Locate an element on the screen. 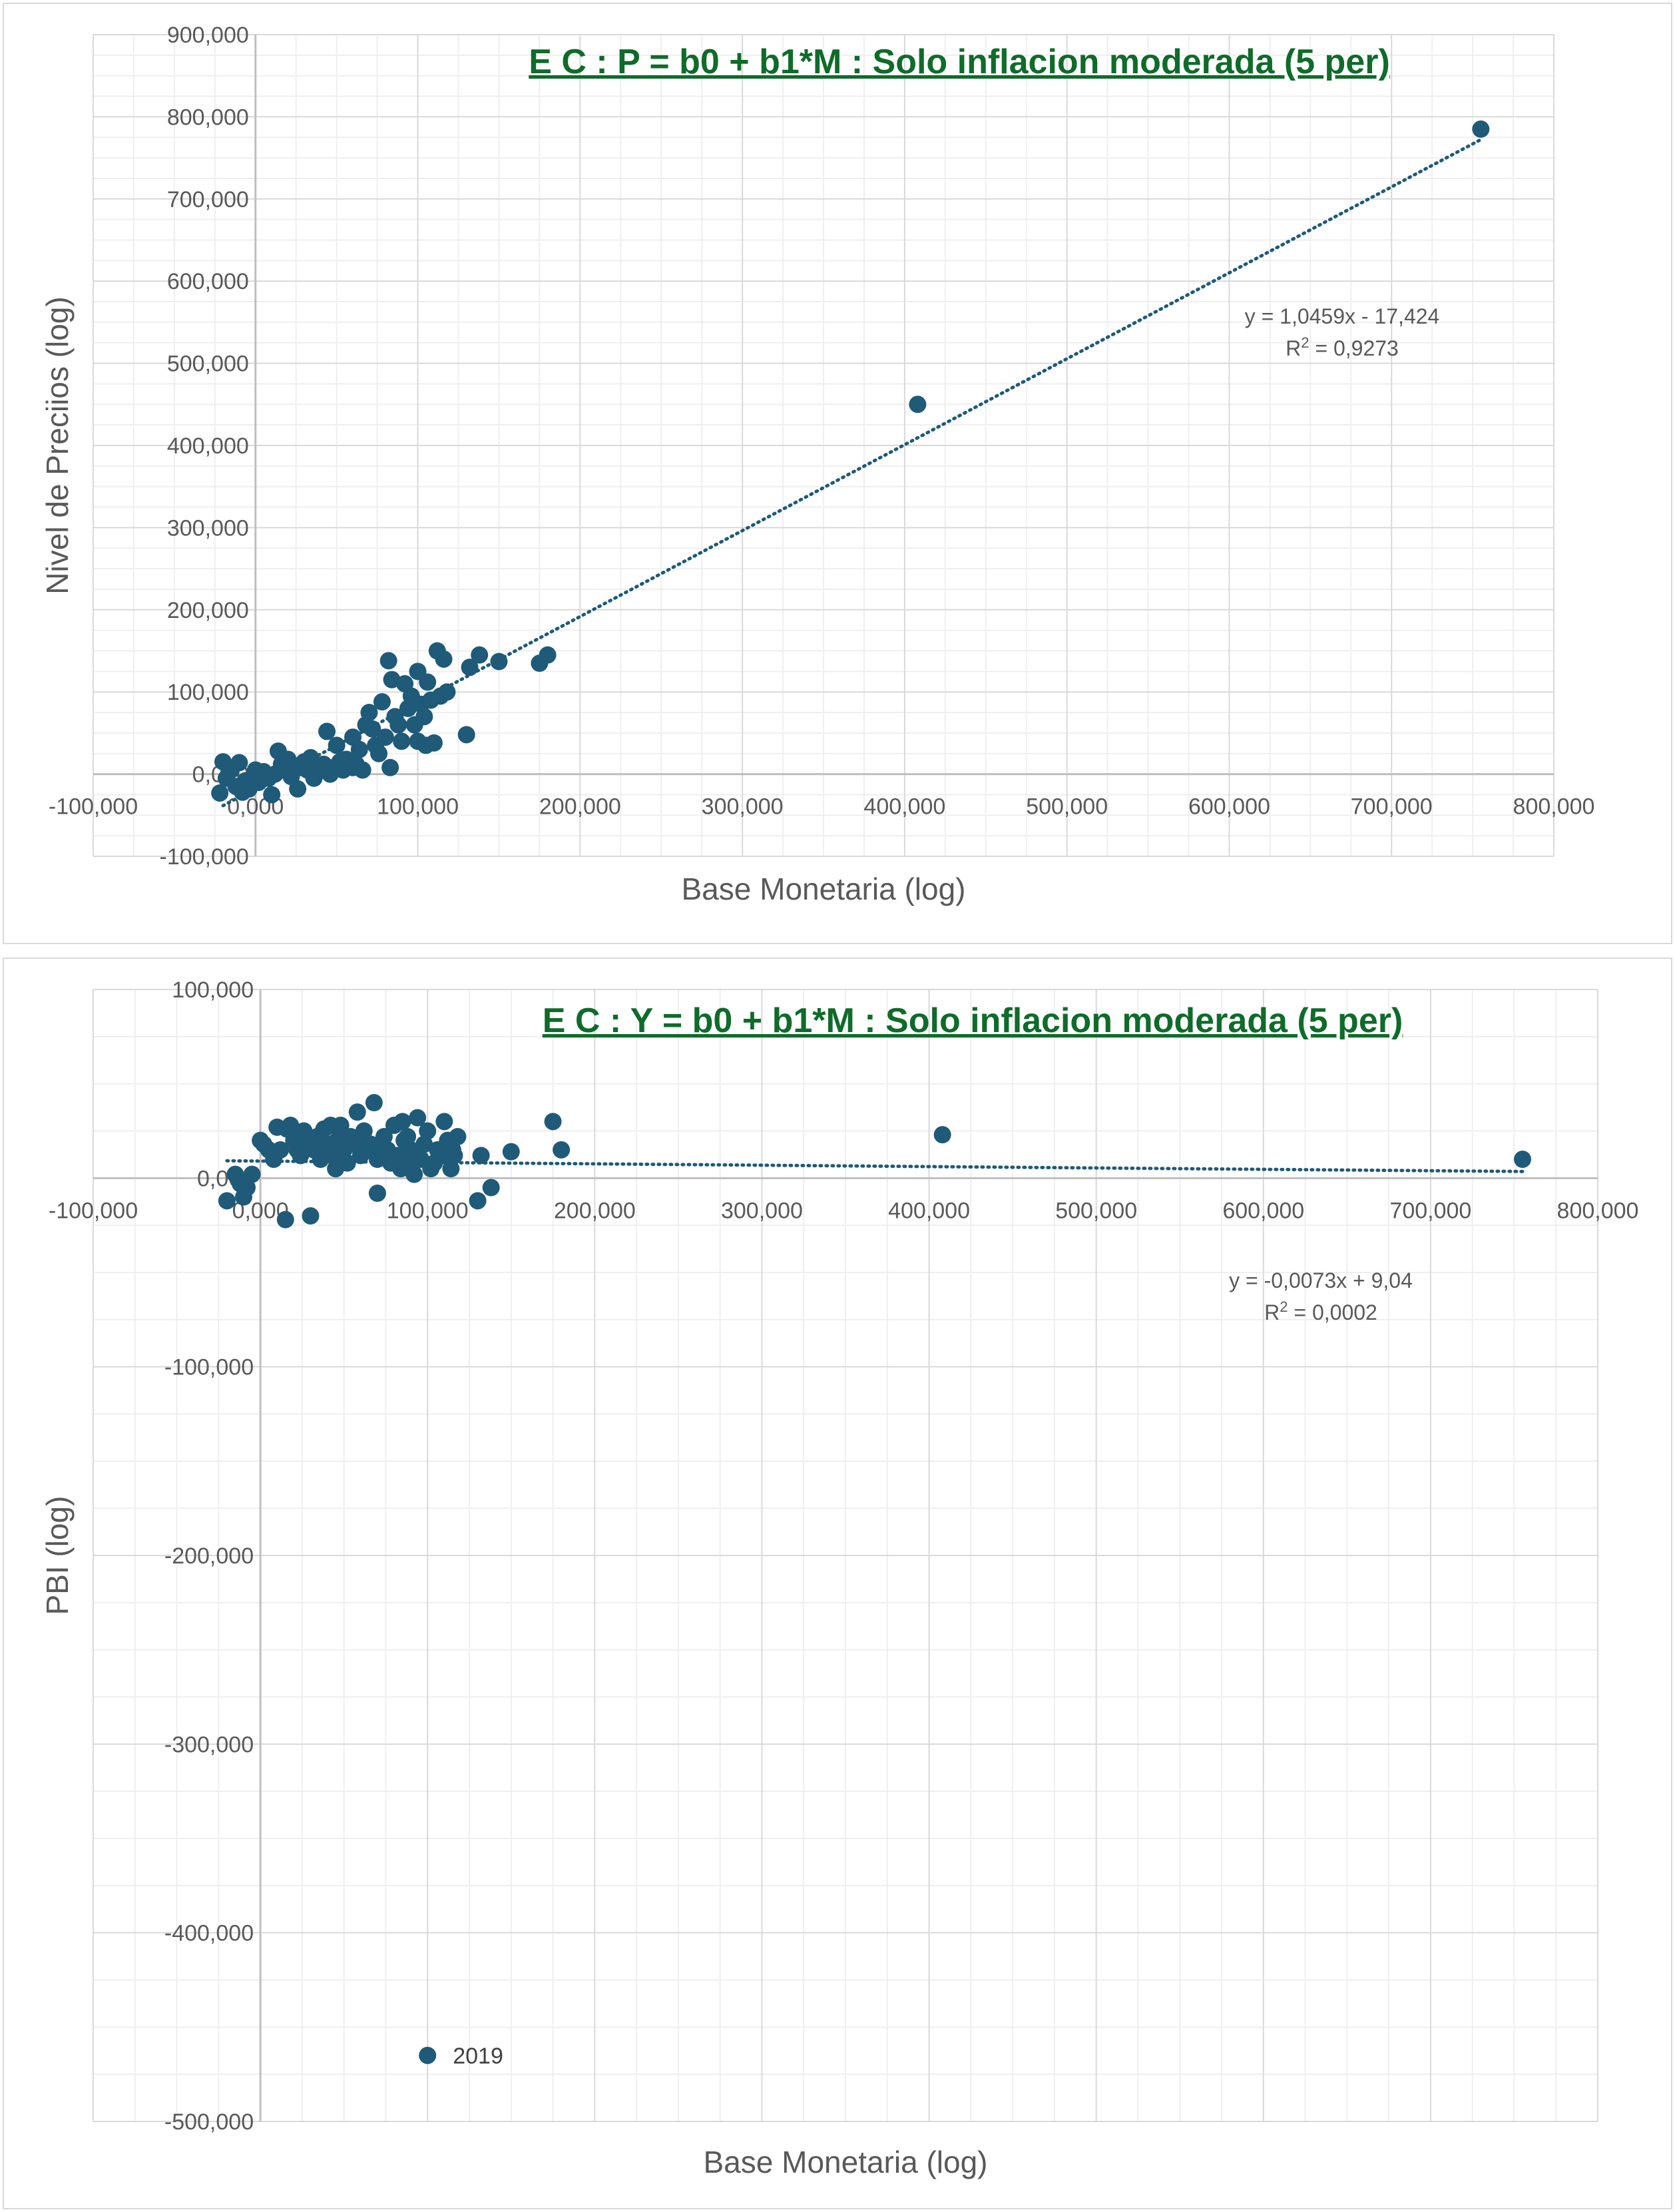 Image resolution: width=1675 pixels, height=2212 pixels. y-tick-label: -500,000 is located at coordinates (209, 2122).